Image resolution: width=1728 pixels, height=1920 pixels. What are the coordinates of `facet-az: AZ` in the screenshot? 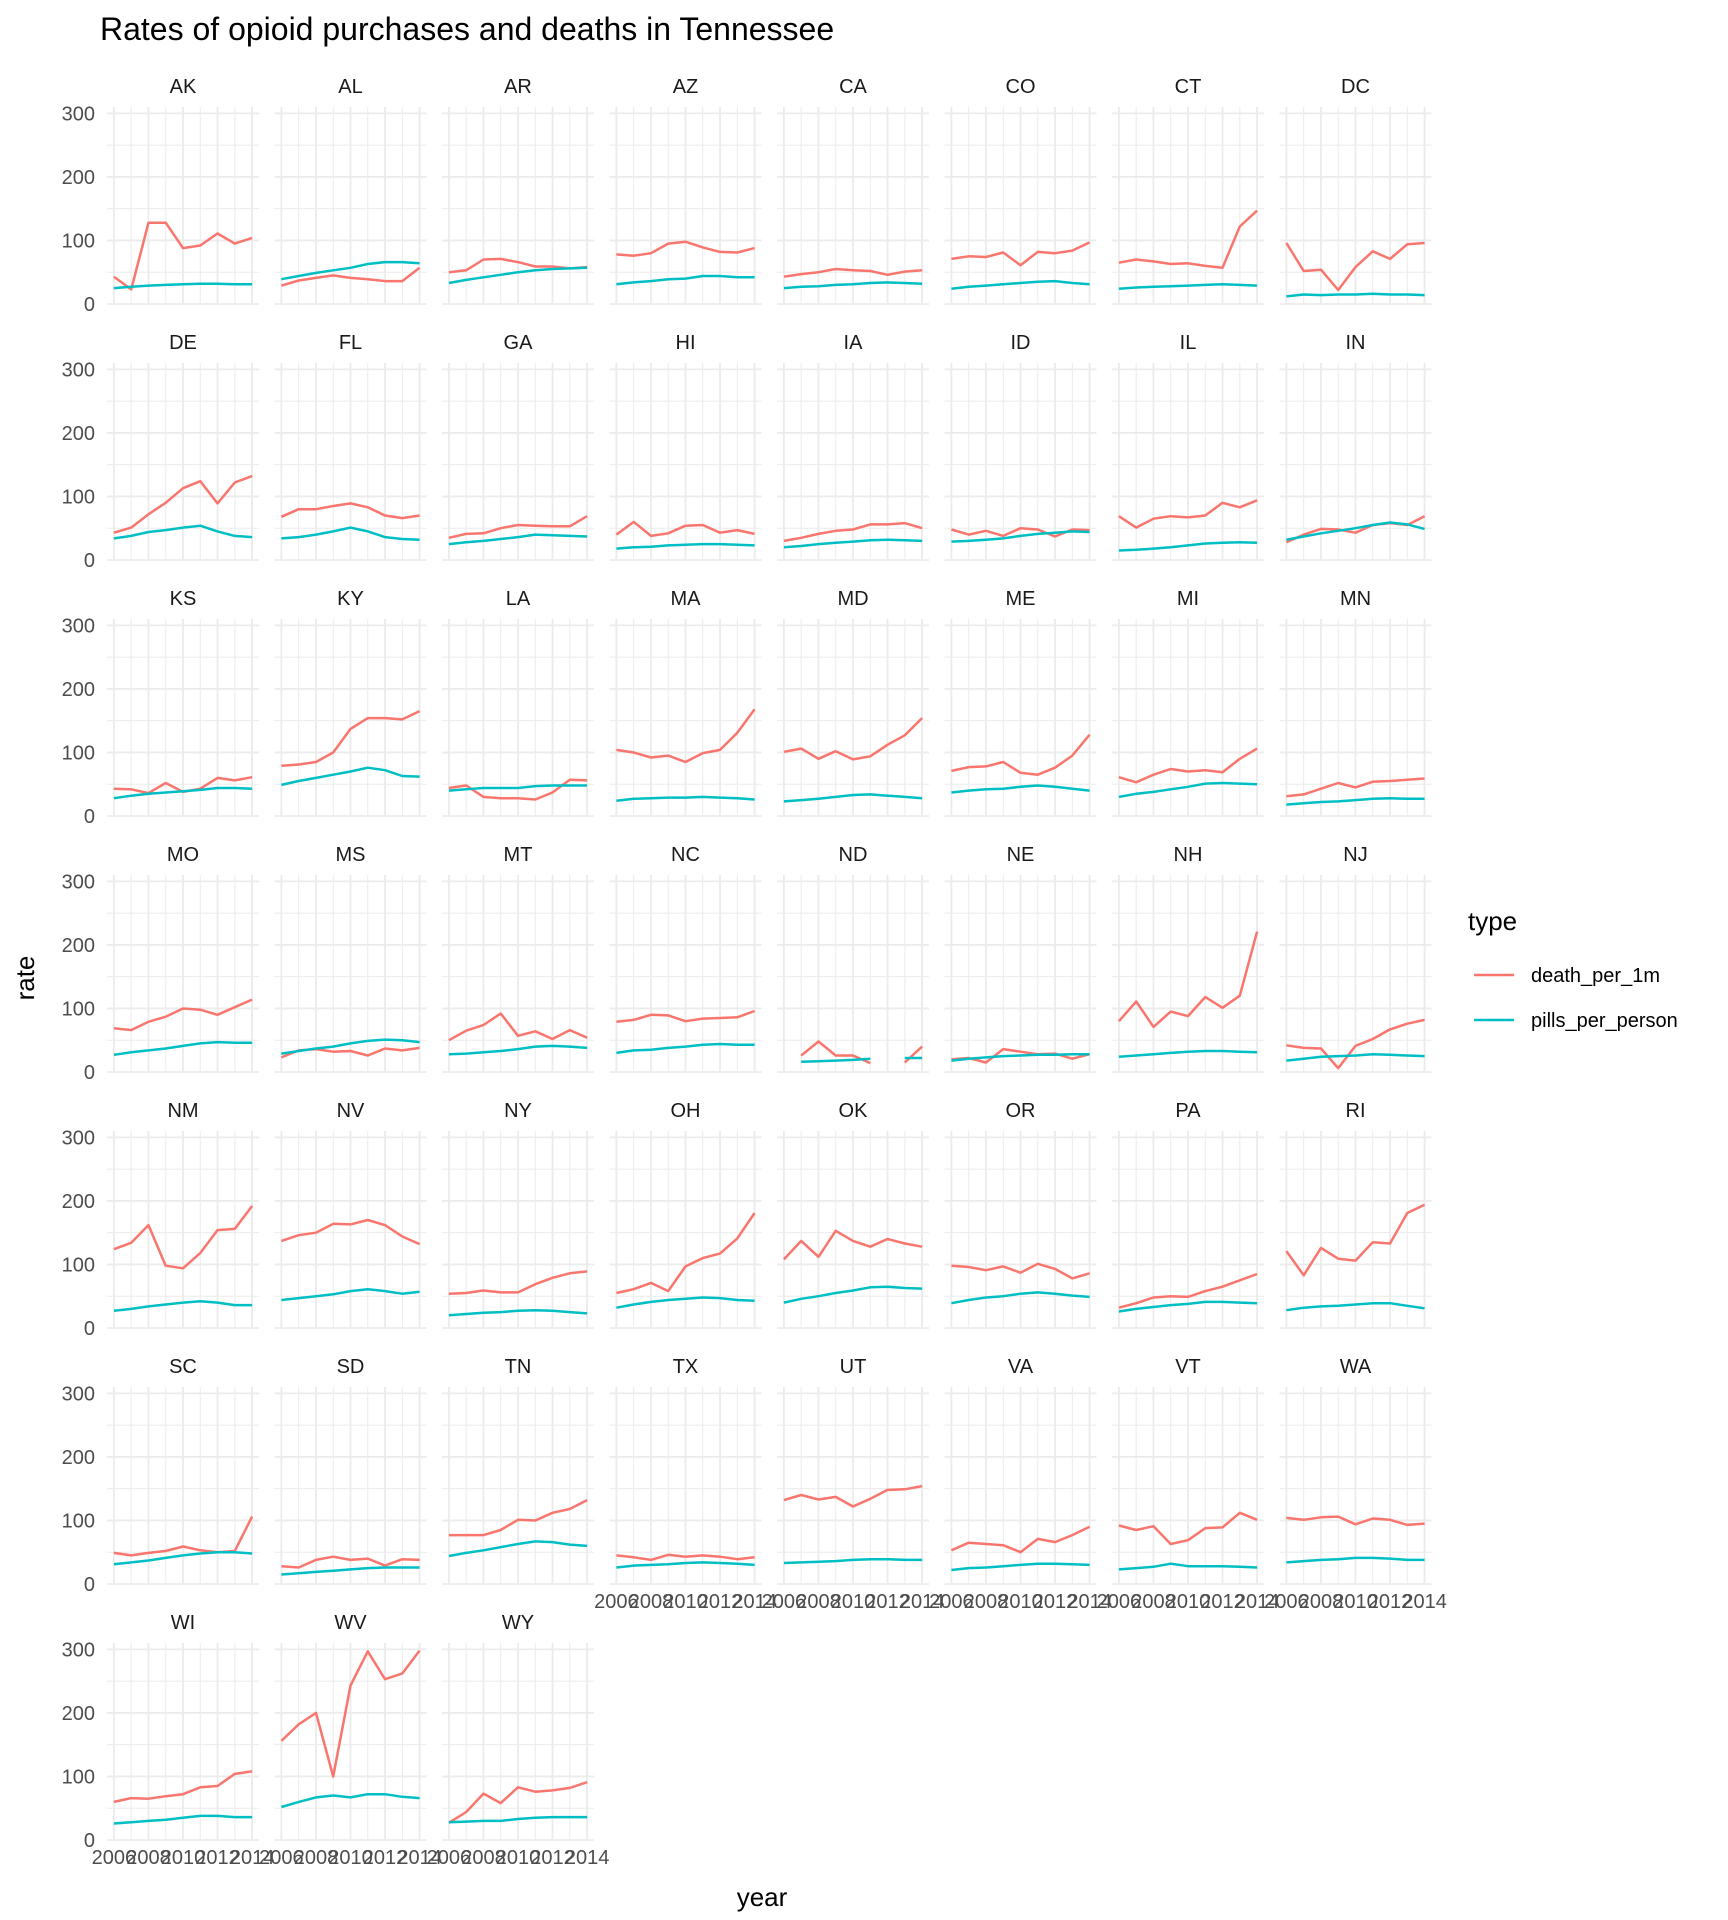 It's located at (685, 190).